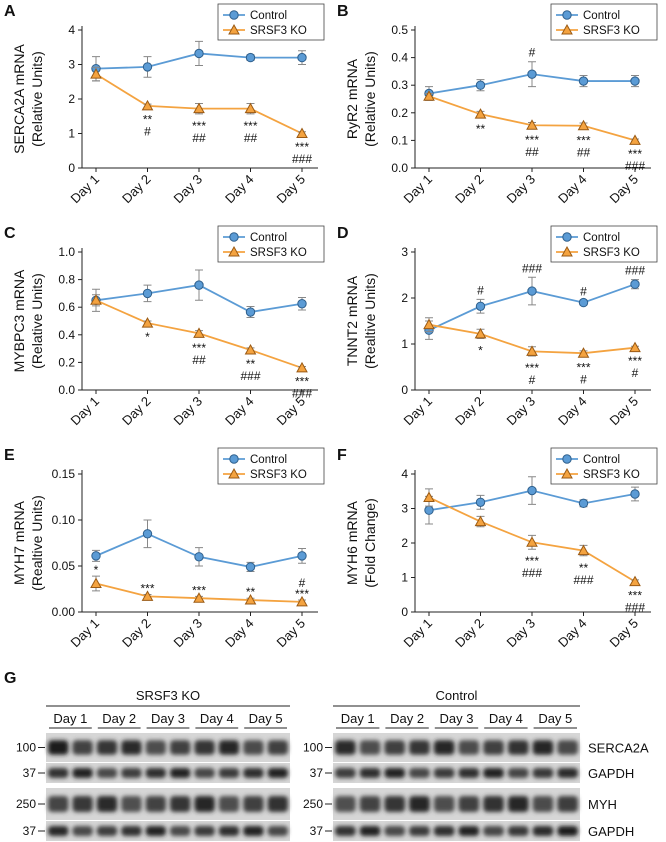  I want to click on panel-letter: D, so click(343, 233).